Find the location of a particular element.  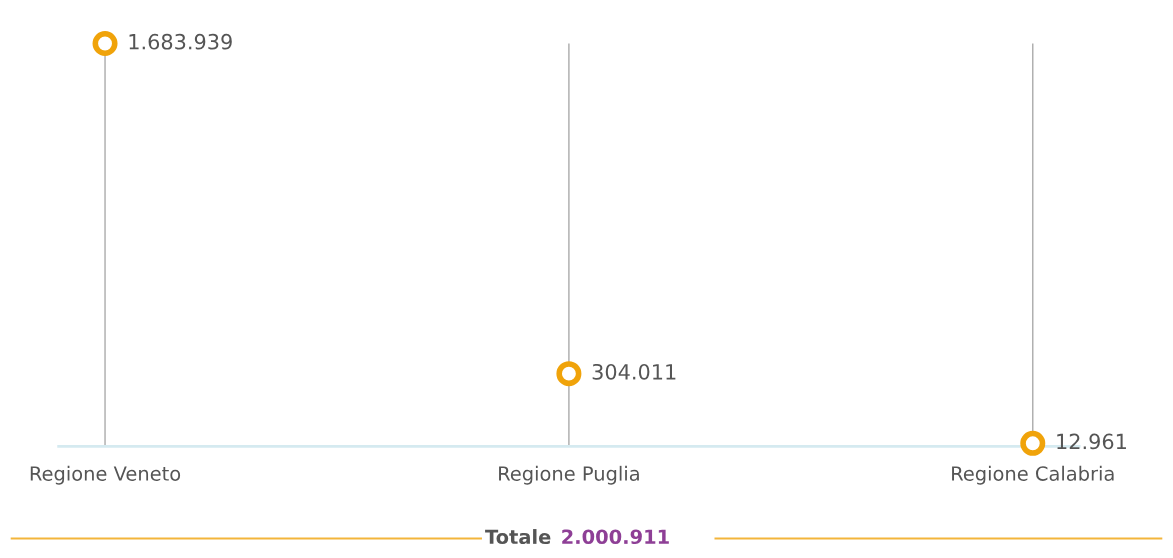

text: 2.000.911 is located at coordinates (615, 537).